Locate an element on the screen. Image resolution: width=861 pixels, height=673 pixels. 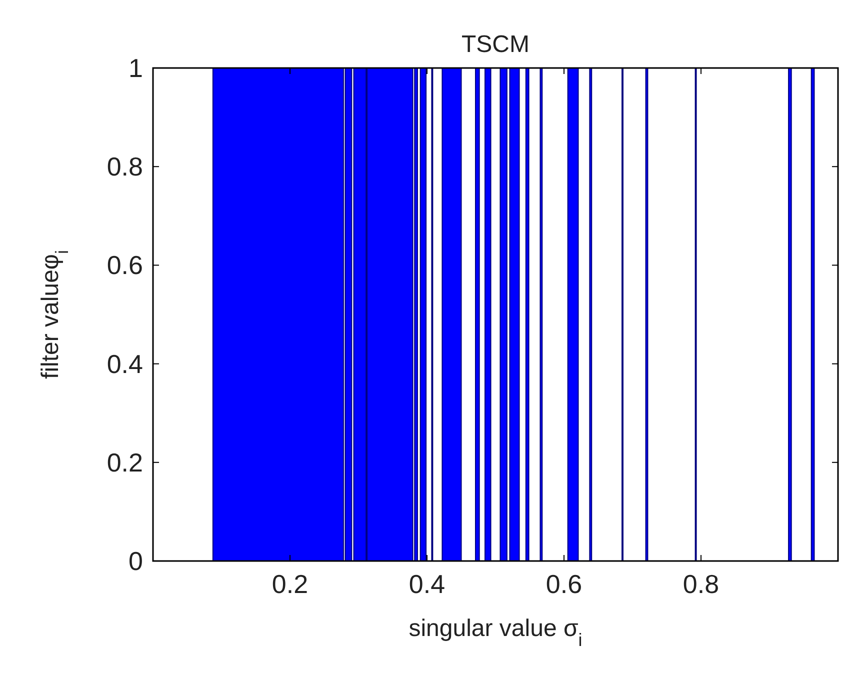
y-tick-label: 0 is located at coordinates (135, 561).